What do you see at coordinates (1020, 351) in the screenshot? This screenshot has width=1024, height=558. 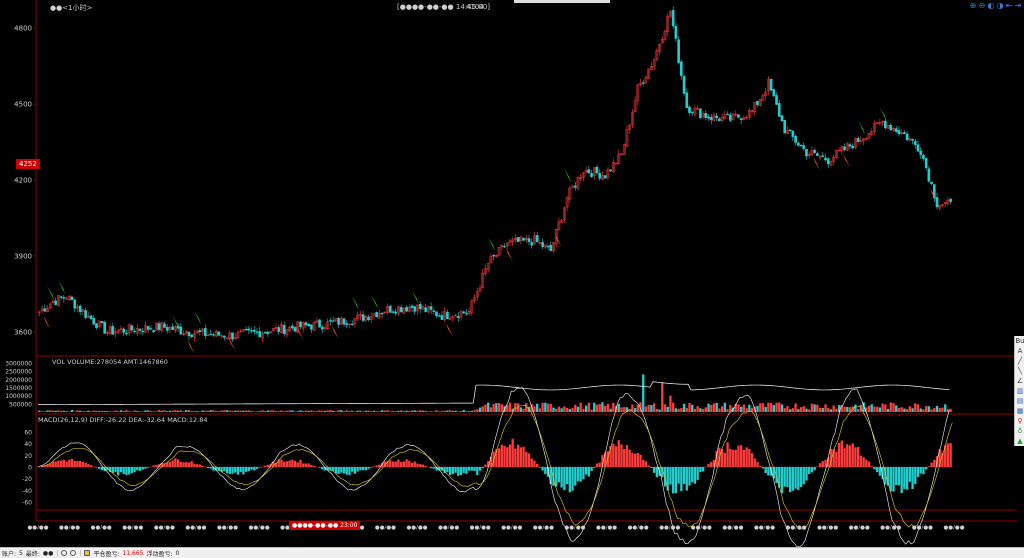 I see `text-tool-icon: A` at bounding box center [1020, 351].